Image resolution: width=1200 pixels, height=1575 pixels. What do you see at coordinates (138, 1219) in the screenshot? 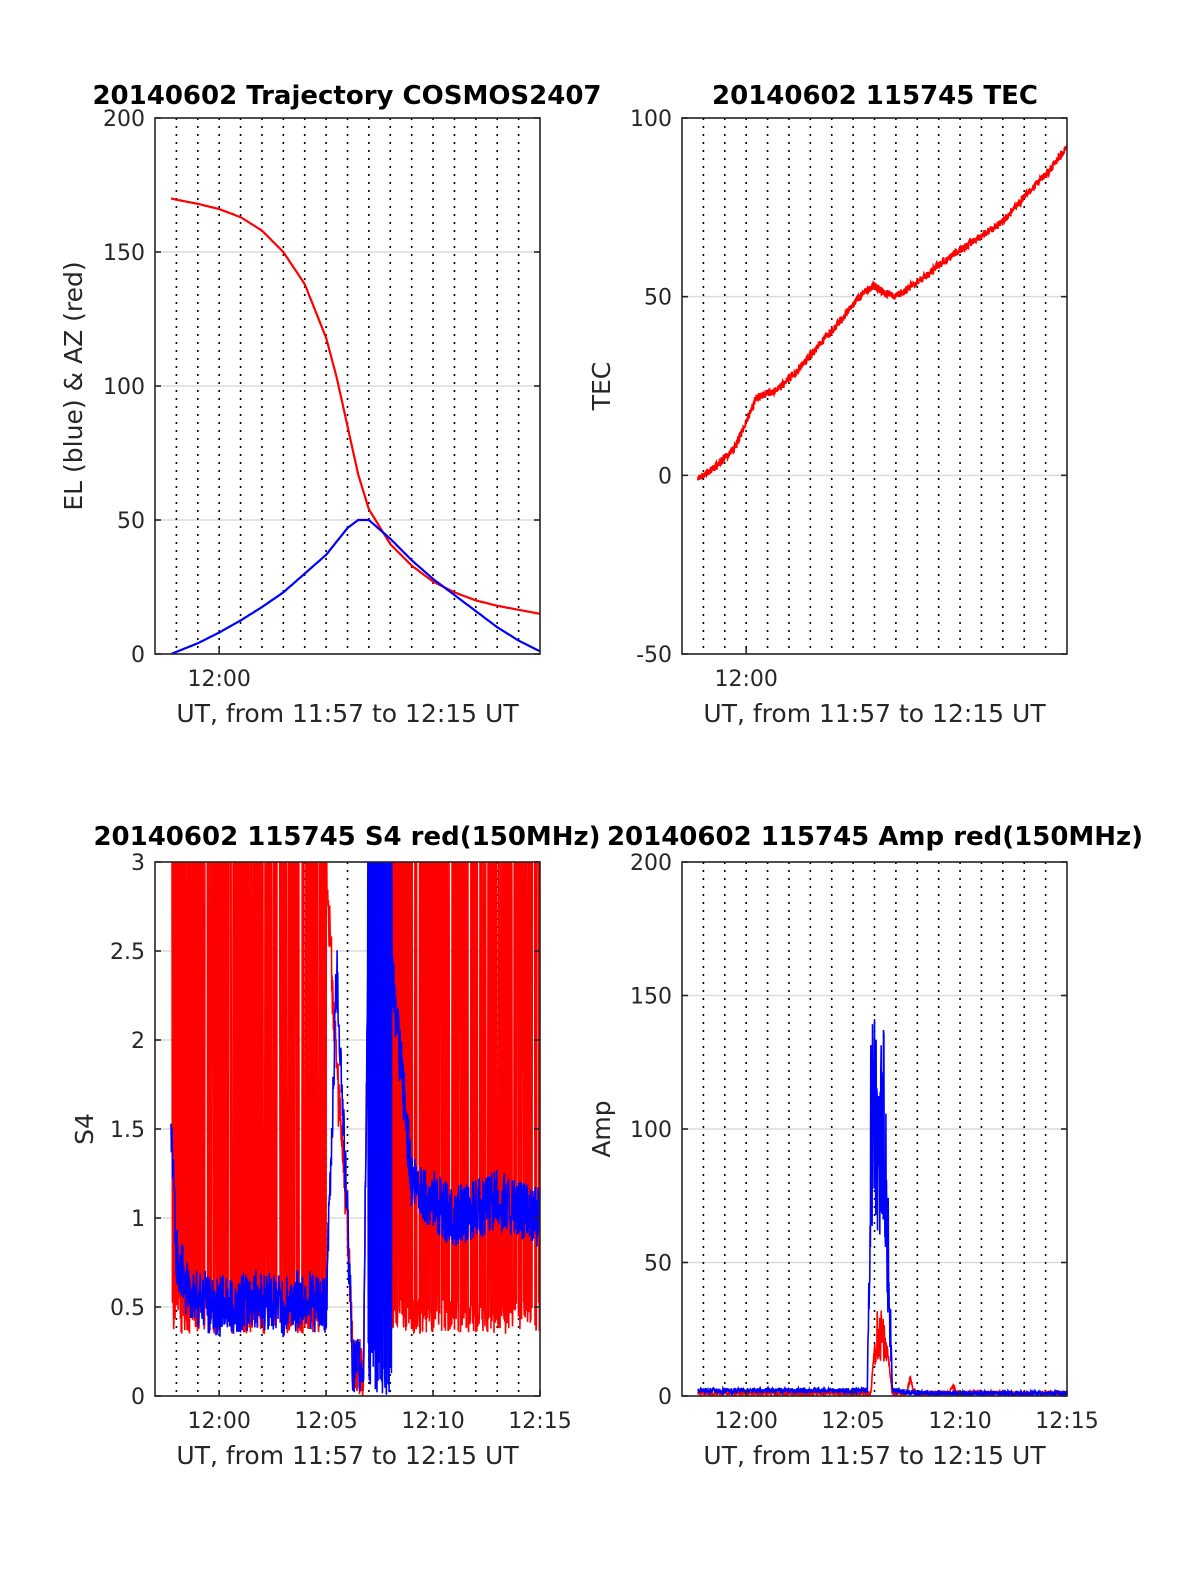
I see `y-tick-label: 1` at bounding box center [138, 1219].